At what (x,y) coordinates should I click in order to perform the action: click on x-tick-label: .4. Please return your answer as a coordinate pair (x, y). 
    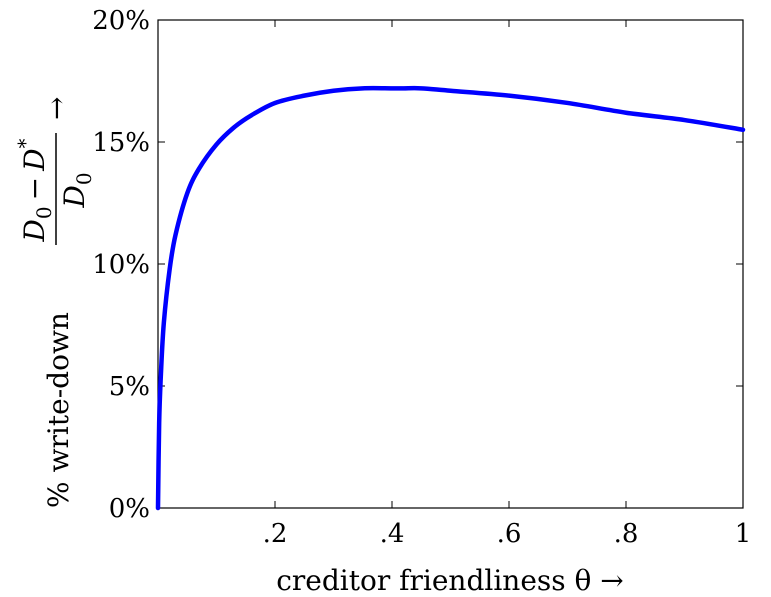
    Looking at the image, I should click on (392, 534).